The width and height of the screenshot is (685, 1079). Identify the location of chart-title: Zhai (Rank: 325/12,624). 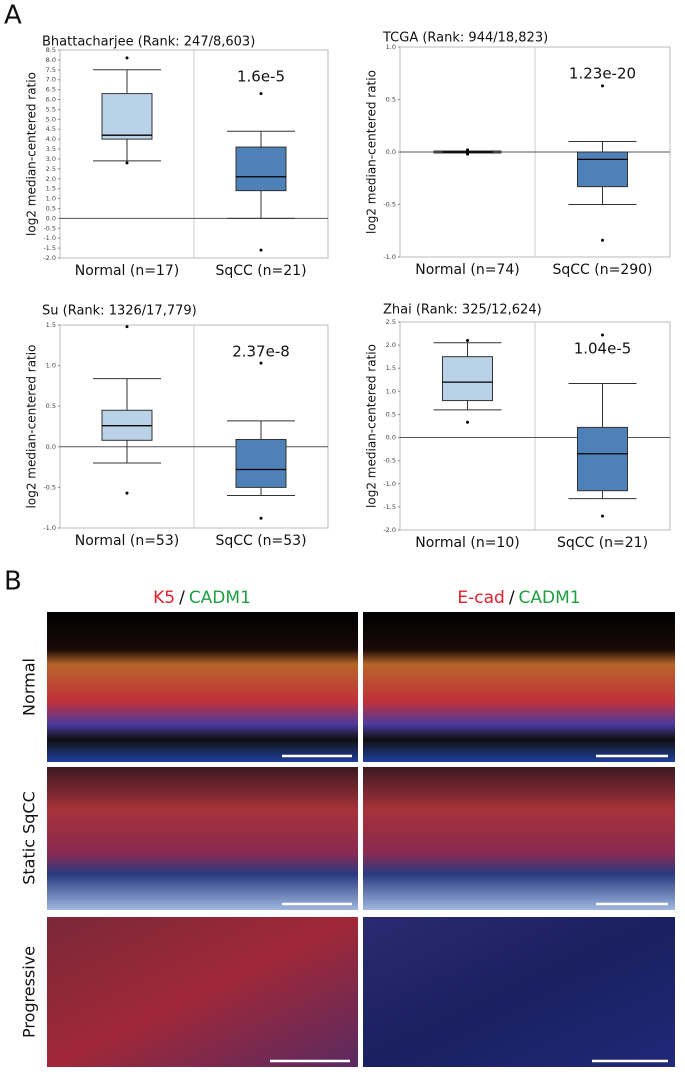
(462, 310).